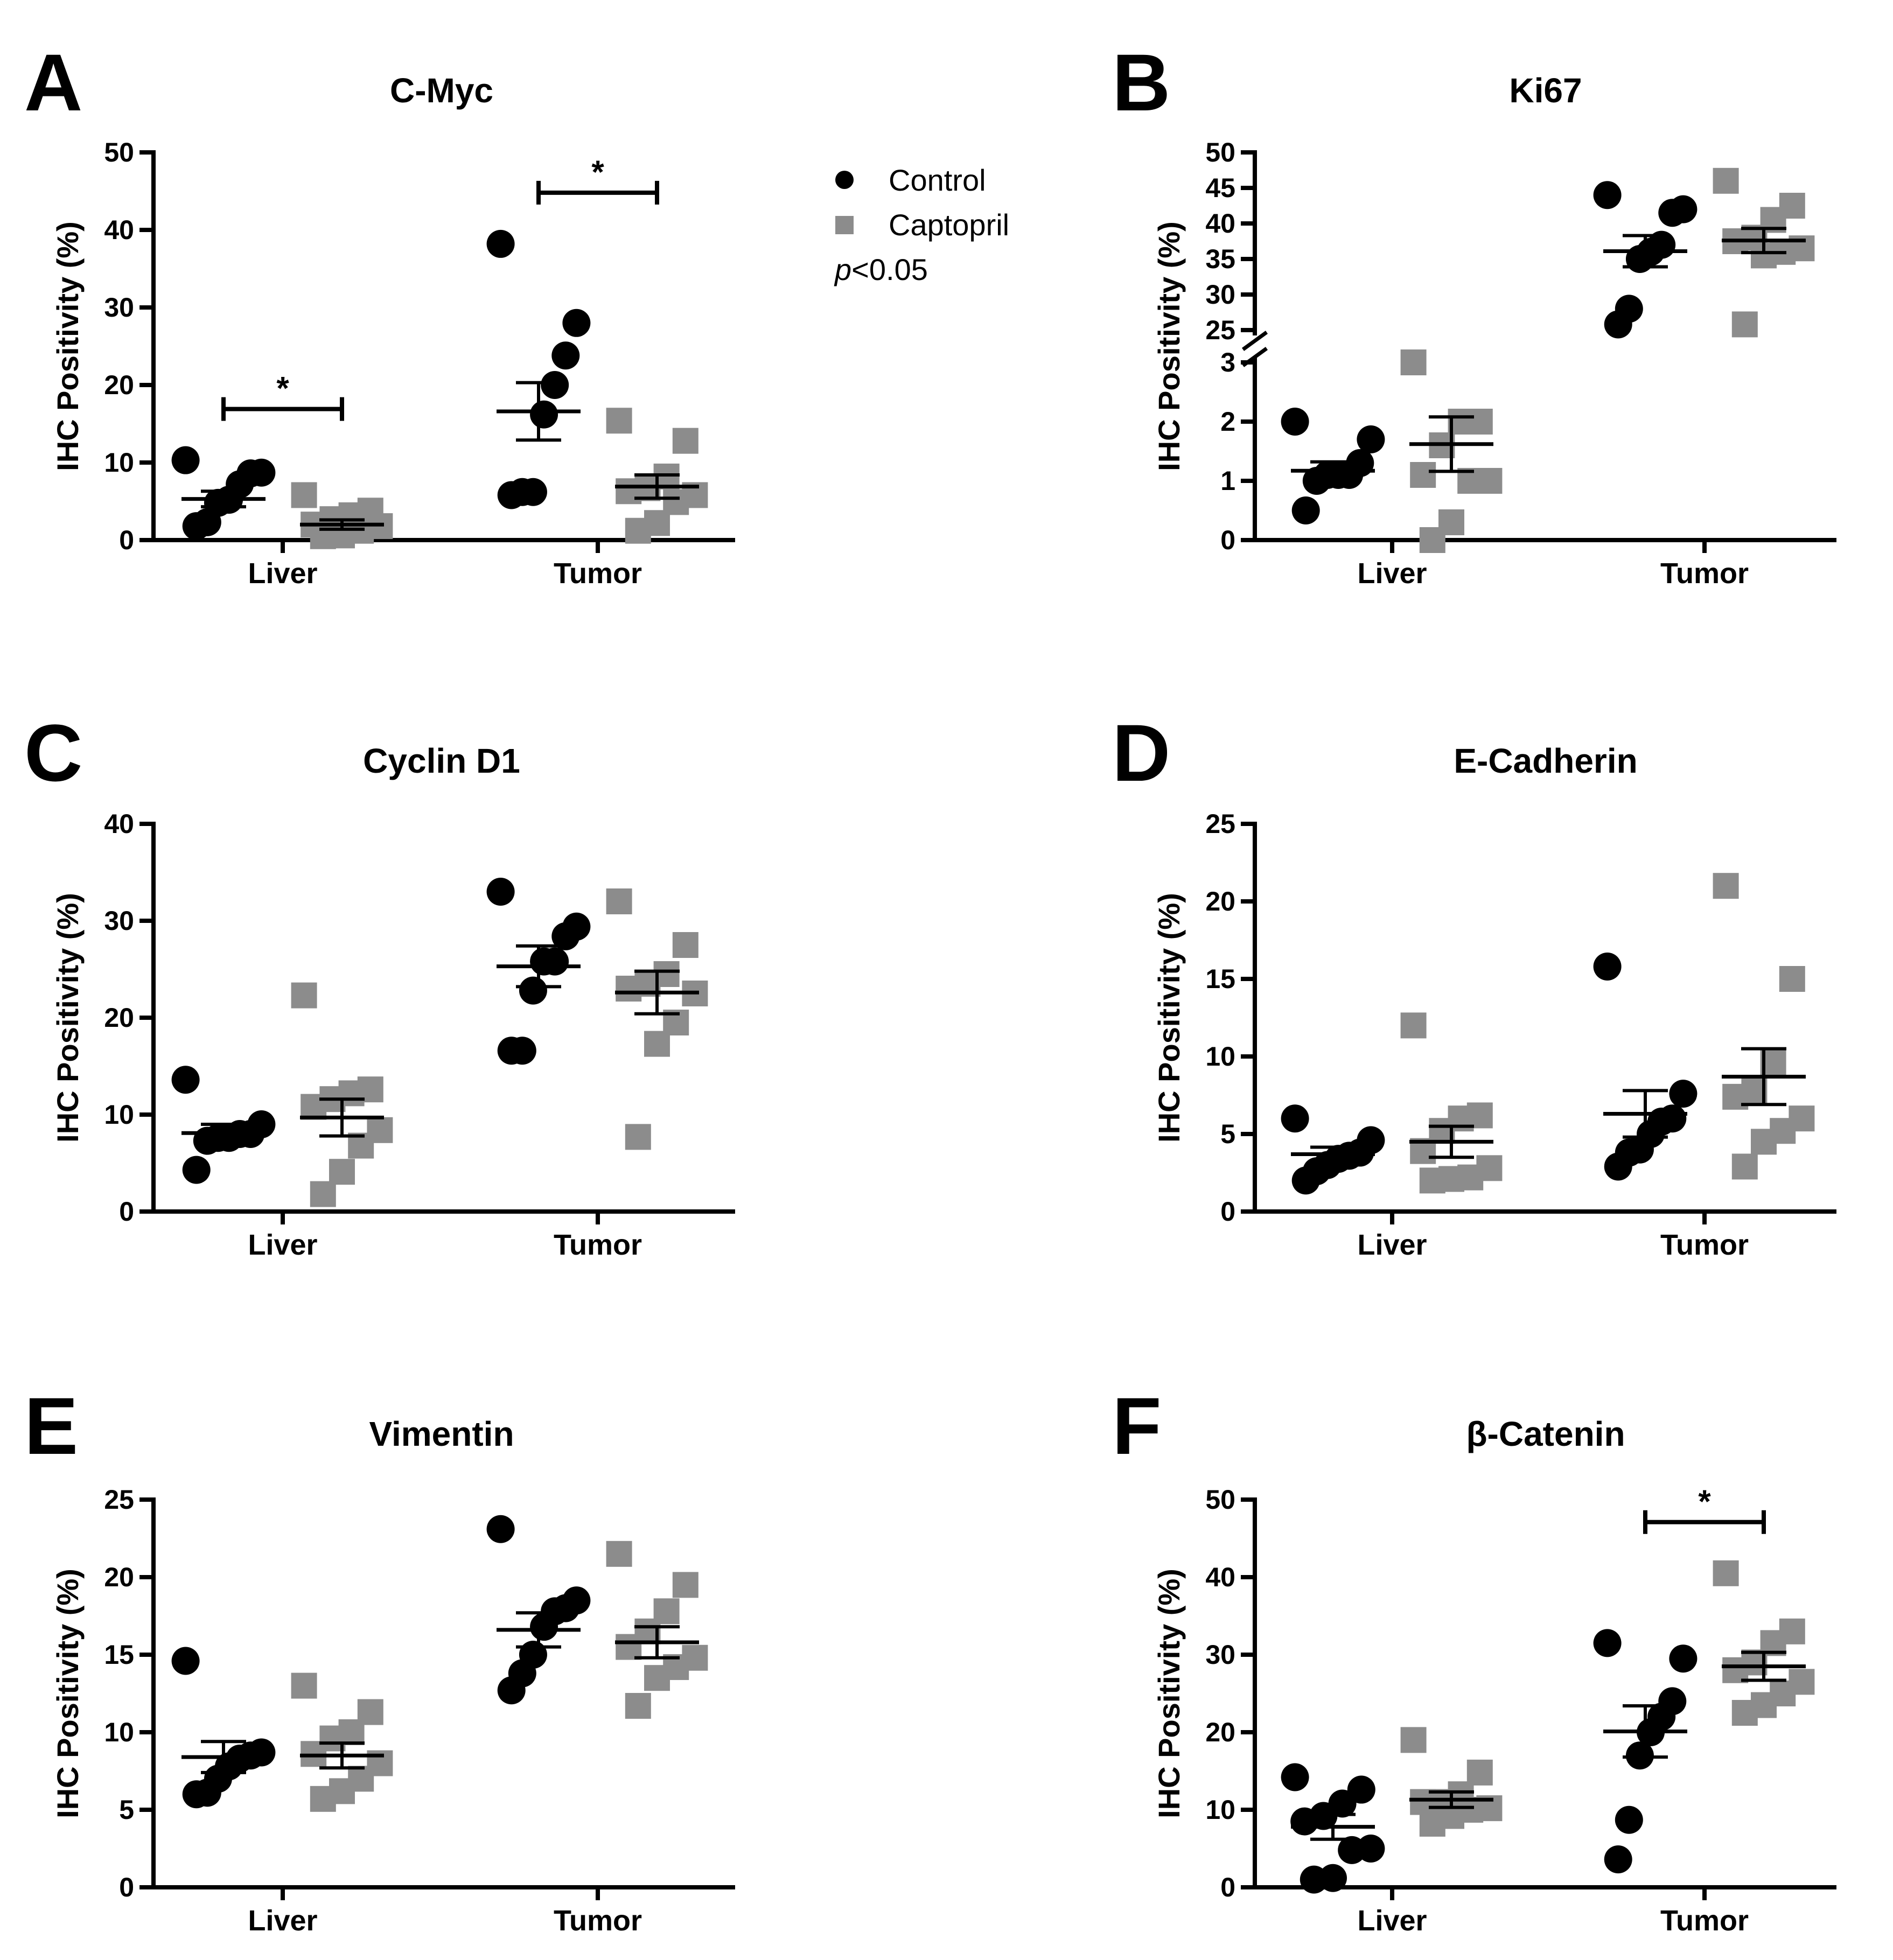 This screenshot has height=1960, width=1893. I want to click on panel-e-ytick-label-5: 25, so click(119, 1500).